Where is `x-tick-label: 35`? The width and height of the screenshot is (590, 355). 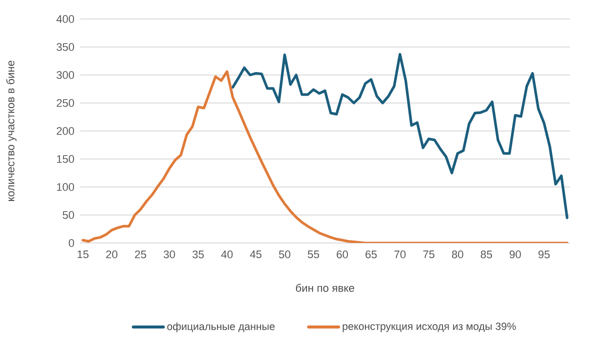
x-tick-label: 35 is located at coordinates (198, 254).